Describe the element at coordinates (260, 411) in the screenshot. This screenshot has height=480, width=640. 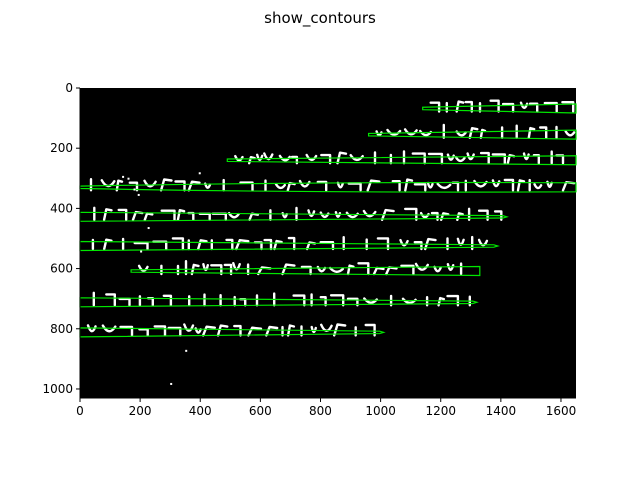
I see `x-tick-label: 600` at that location.